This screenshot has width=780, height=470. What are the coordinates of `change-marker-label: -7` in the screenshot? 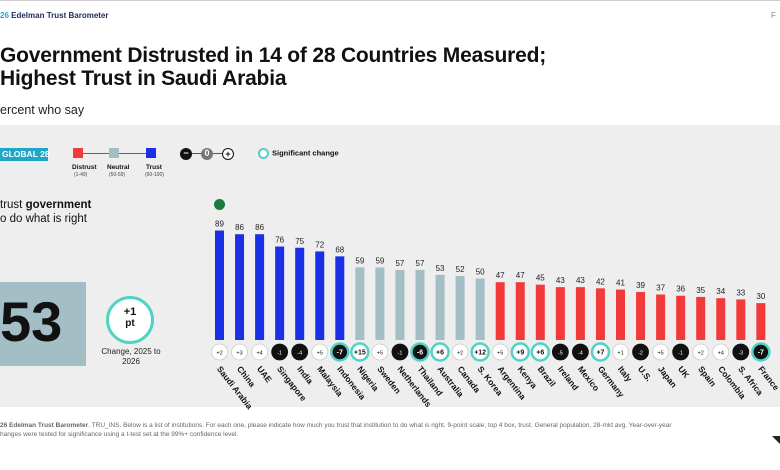 It's located at (340, 353).